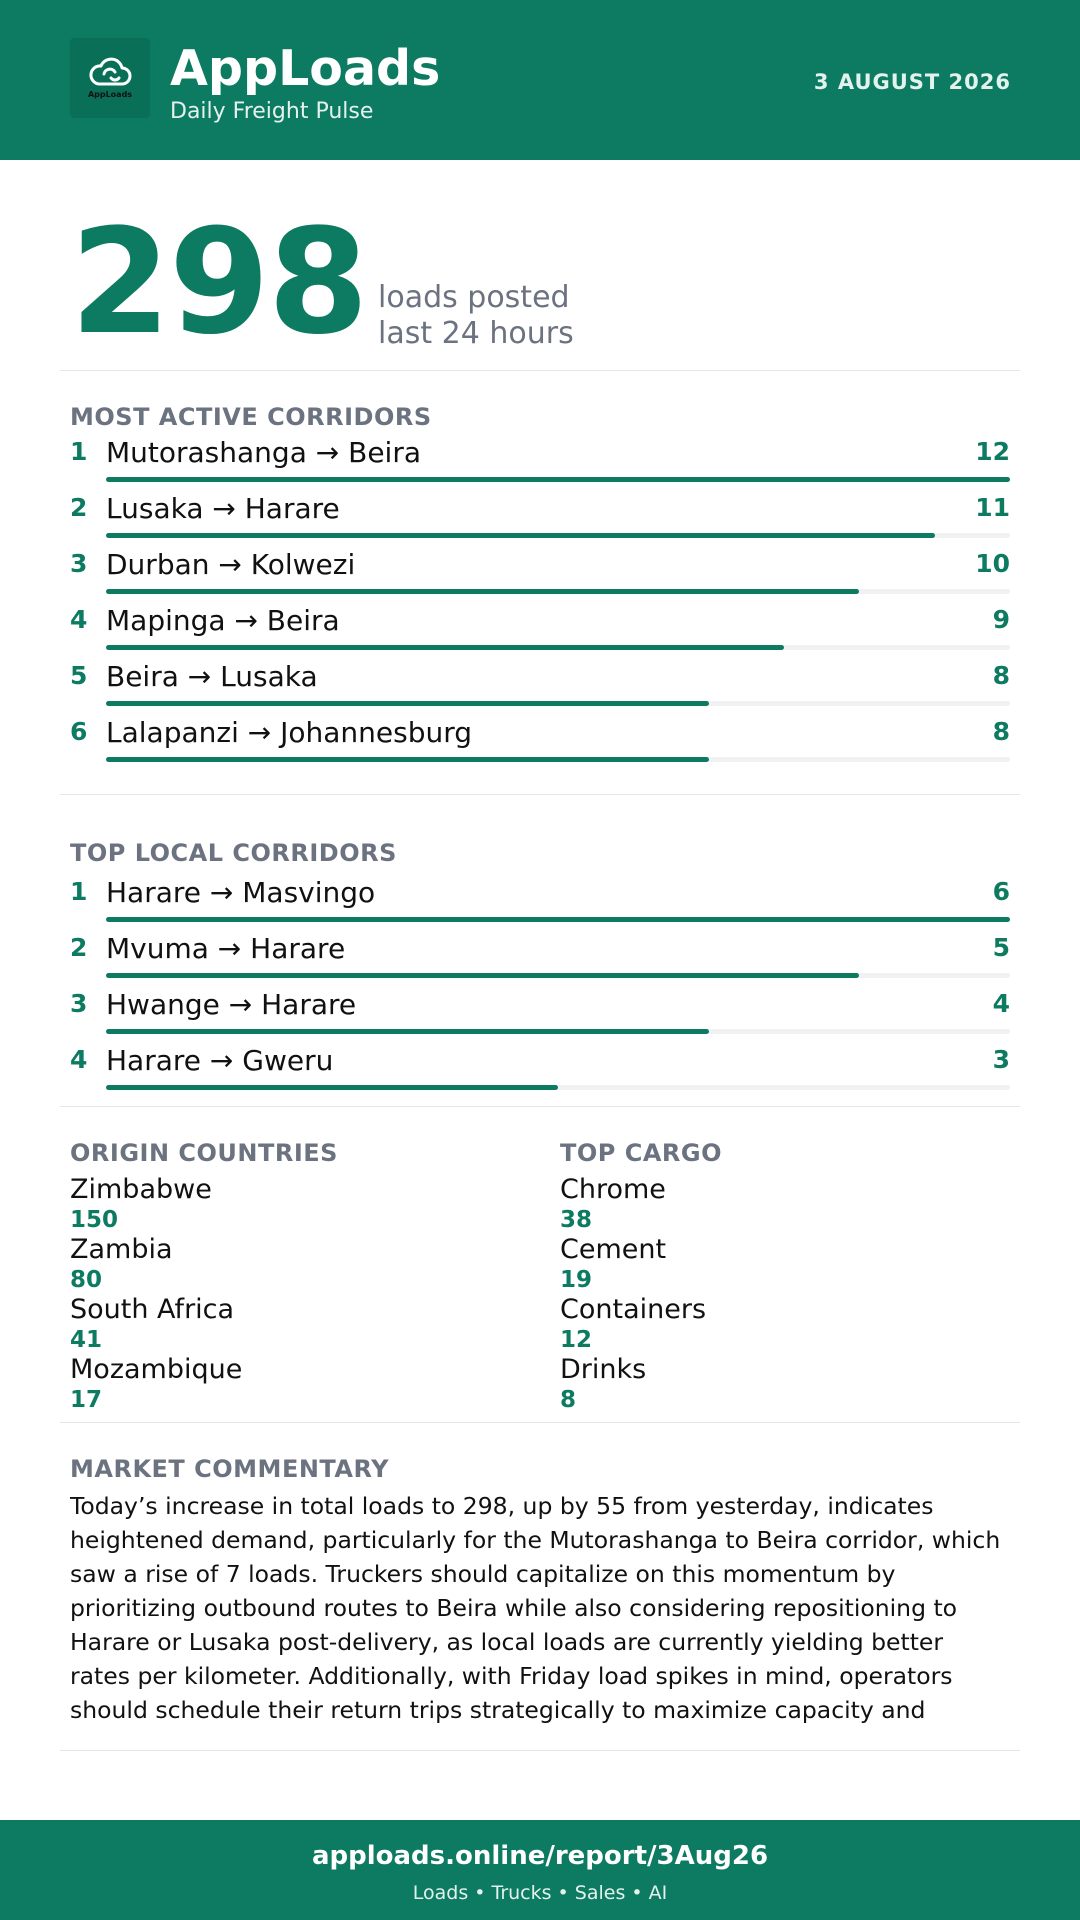 The image size is (1080, 1920). I want to click on total-loads-caption: loads posted last 24 hours, so click(476, 316).